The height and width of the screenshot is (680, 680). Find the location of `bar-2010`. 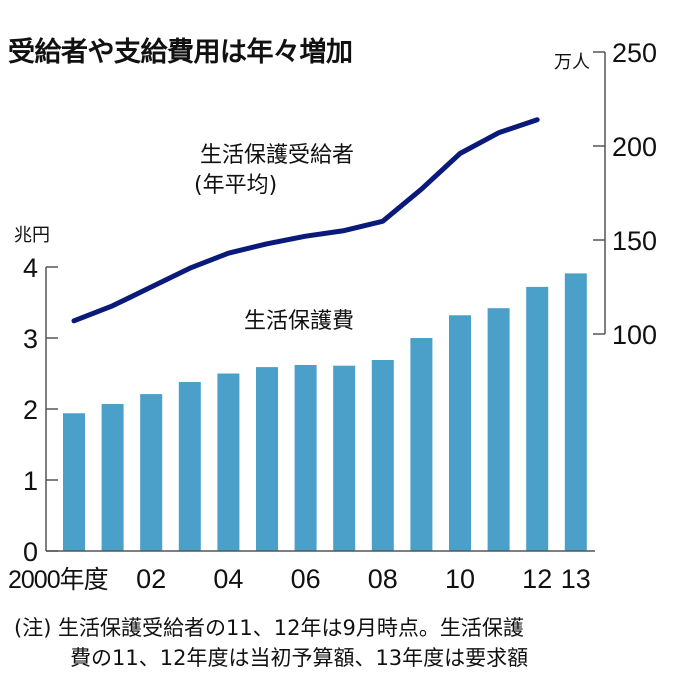

bar-2010 is located at coordinates (460, 433).